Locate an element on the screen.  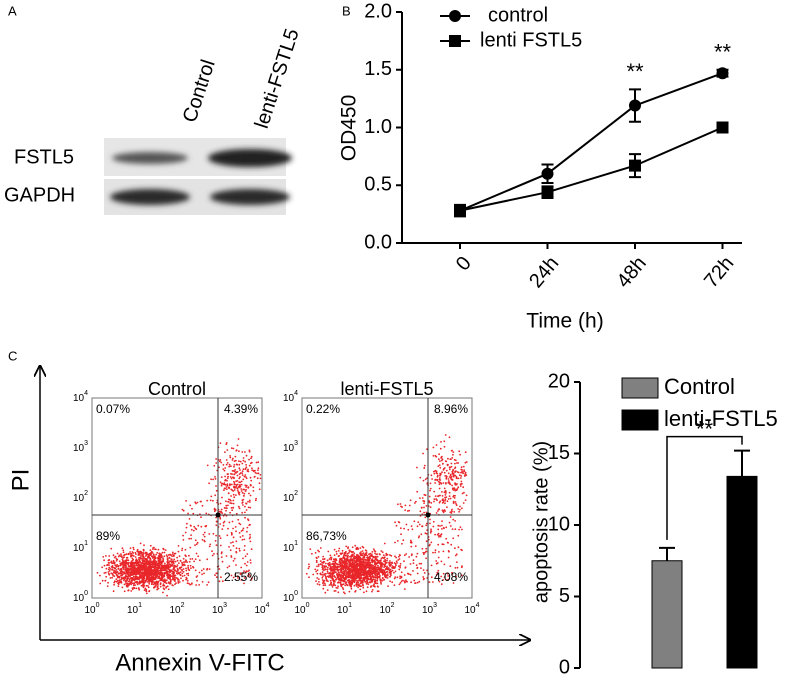
tick-label: 103 is located at coordinates (80, 447).